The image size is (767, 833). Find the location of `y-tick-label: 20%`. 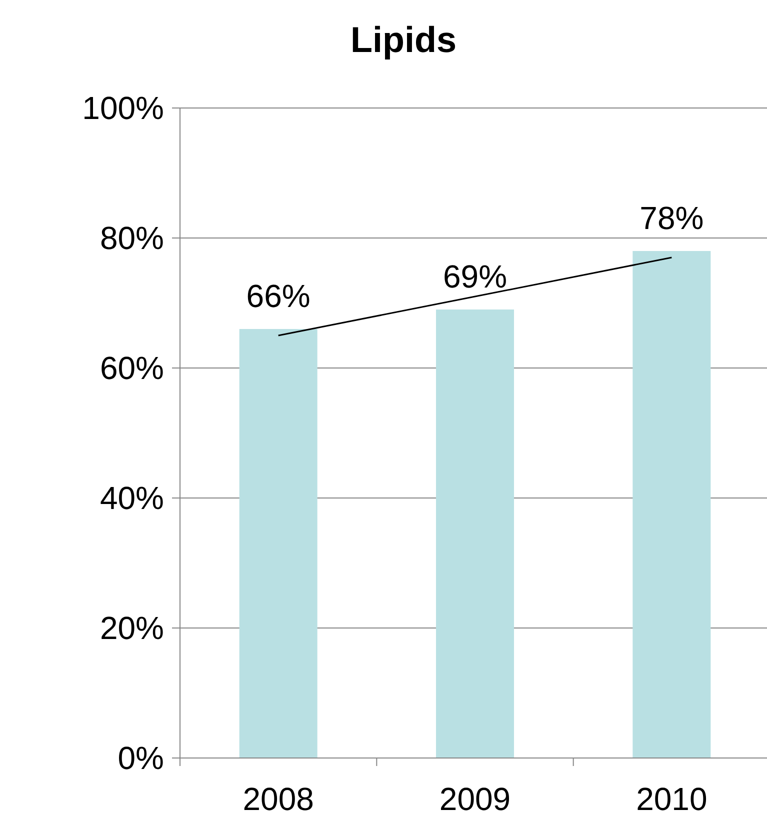

y-tick-label: 20% is located at coordinates (132, 628).